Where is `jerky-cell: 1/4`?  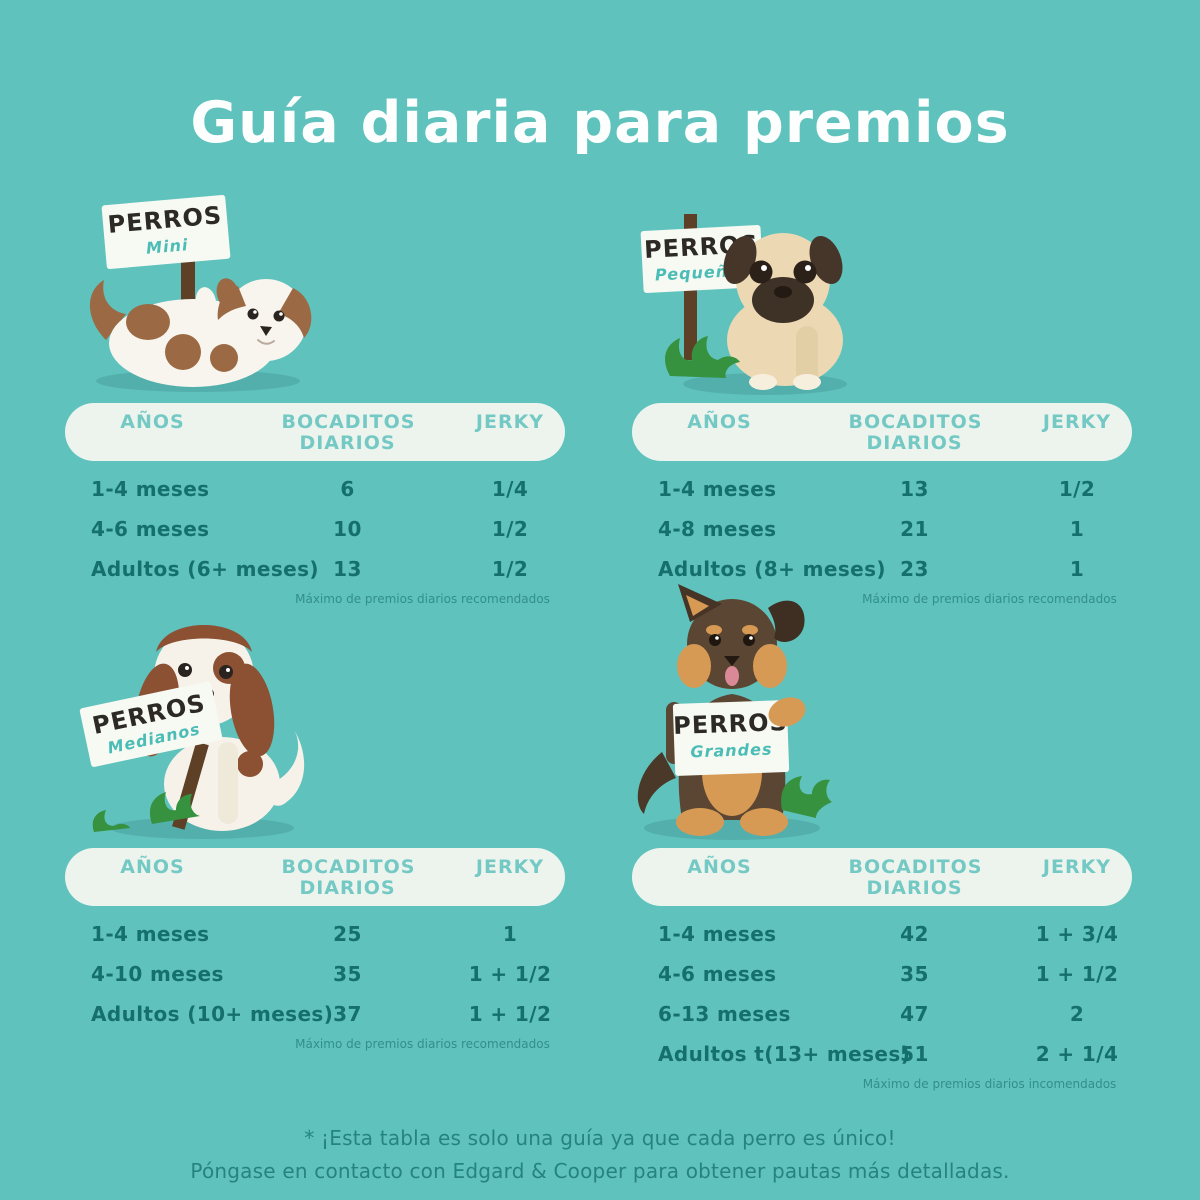 jerky-cell: 1/4 is located at coordinates (510, 489).